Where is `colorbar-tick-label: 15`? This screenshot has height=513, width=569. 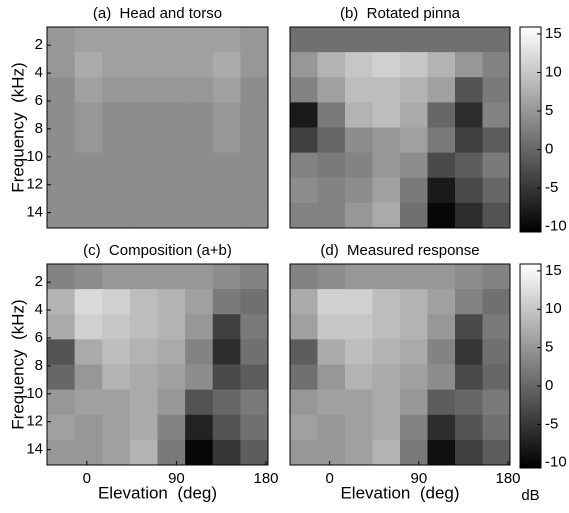 colorbar-tick-label: 15 is located at coordinates (553, 270).